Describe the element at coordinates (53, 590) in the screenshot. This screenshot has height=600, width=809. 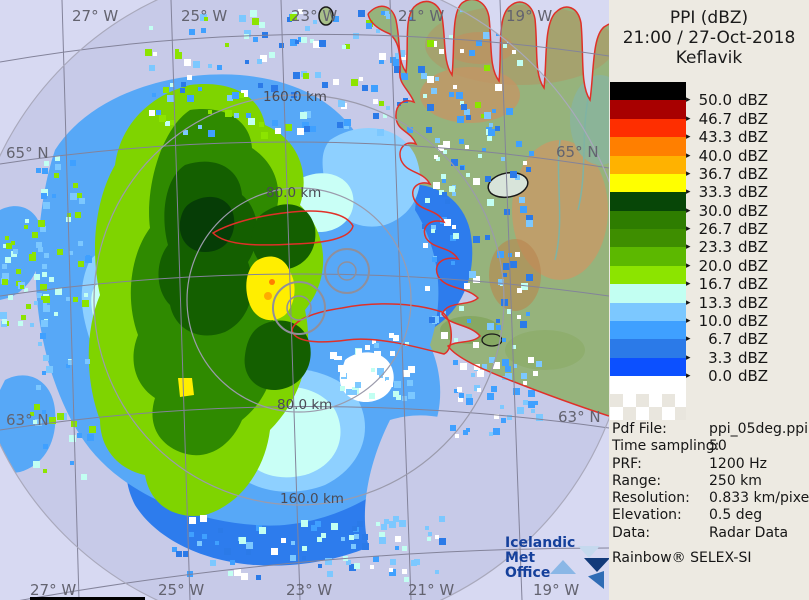
I see `lon-label-bottom: 27° W` at that location.